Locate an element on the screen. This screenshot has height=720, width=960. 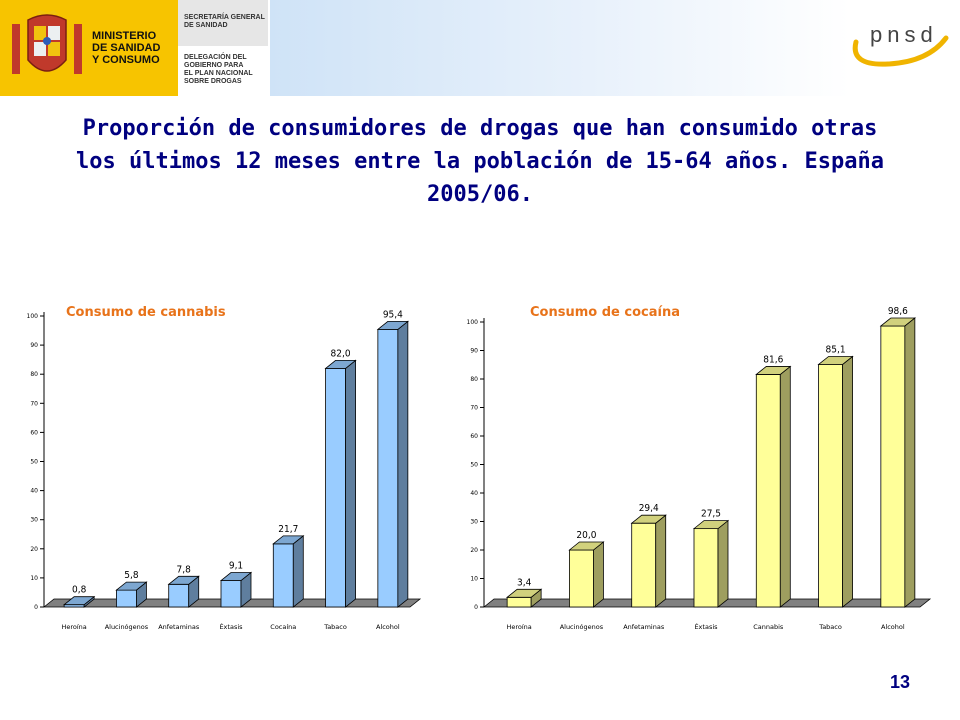
cannabis-value-label: 7,8 is located at coordinates (184, 569).